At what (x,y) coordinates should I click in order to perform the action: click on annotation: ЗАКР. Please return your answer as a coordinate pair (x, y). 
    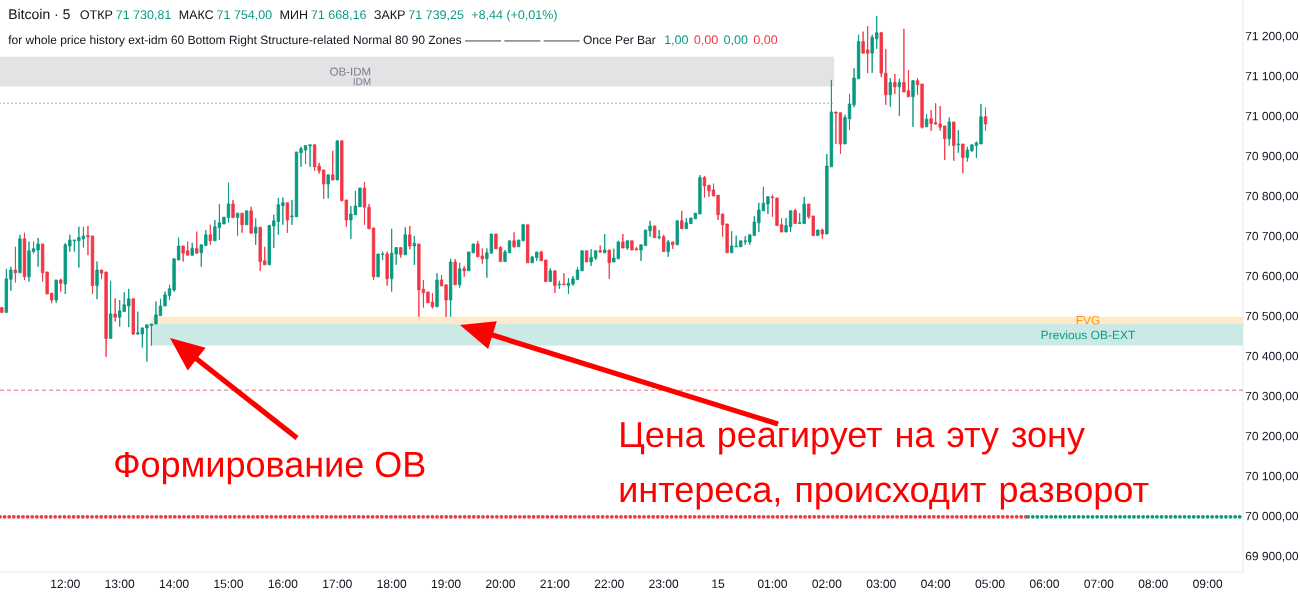
    Looking at the image, I should click on (389, 15).